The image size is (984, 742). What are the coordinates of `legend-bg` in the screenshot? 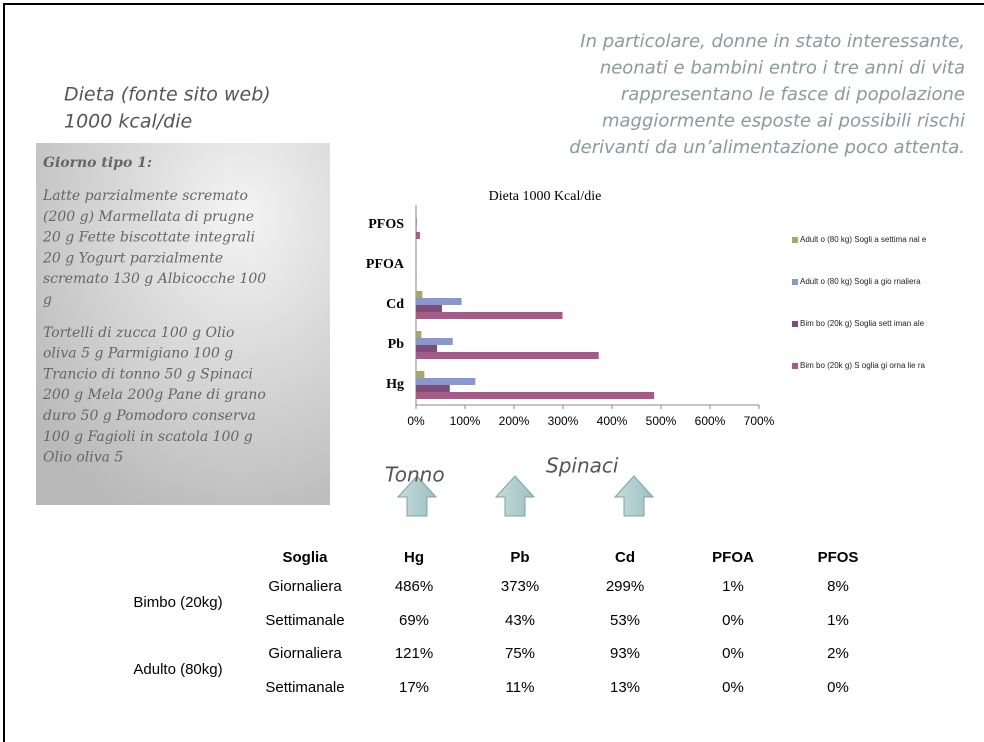 It's located at (874, 302).